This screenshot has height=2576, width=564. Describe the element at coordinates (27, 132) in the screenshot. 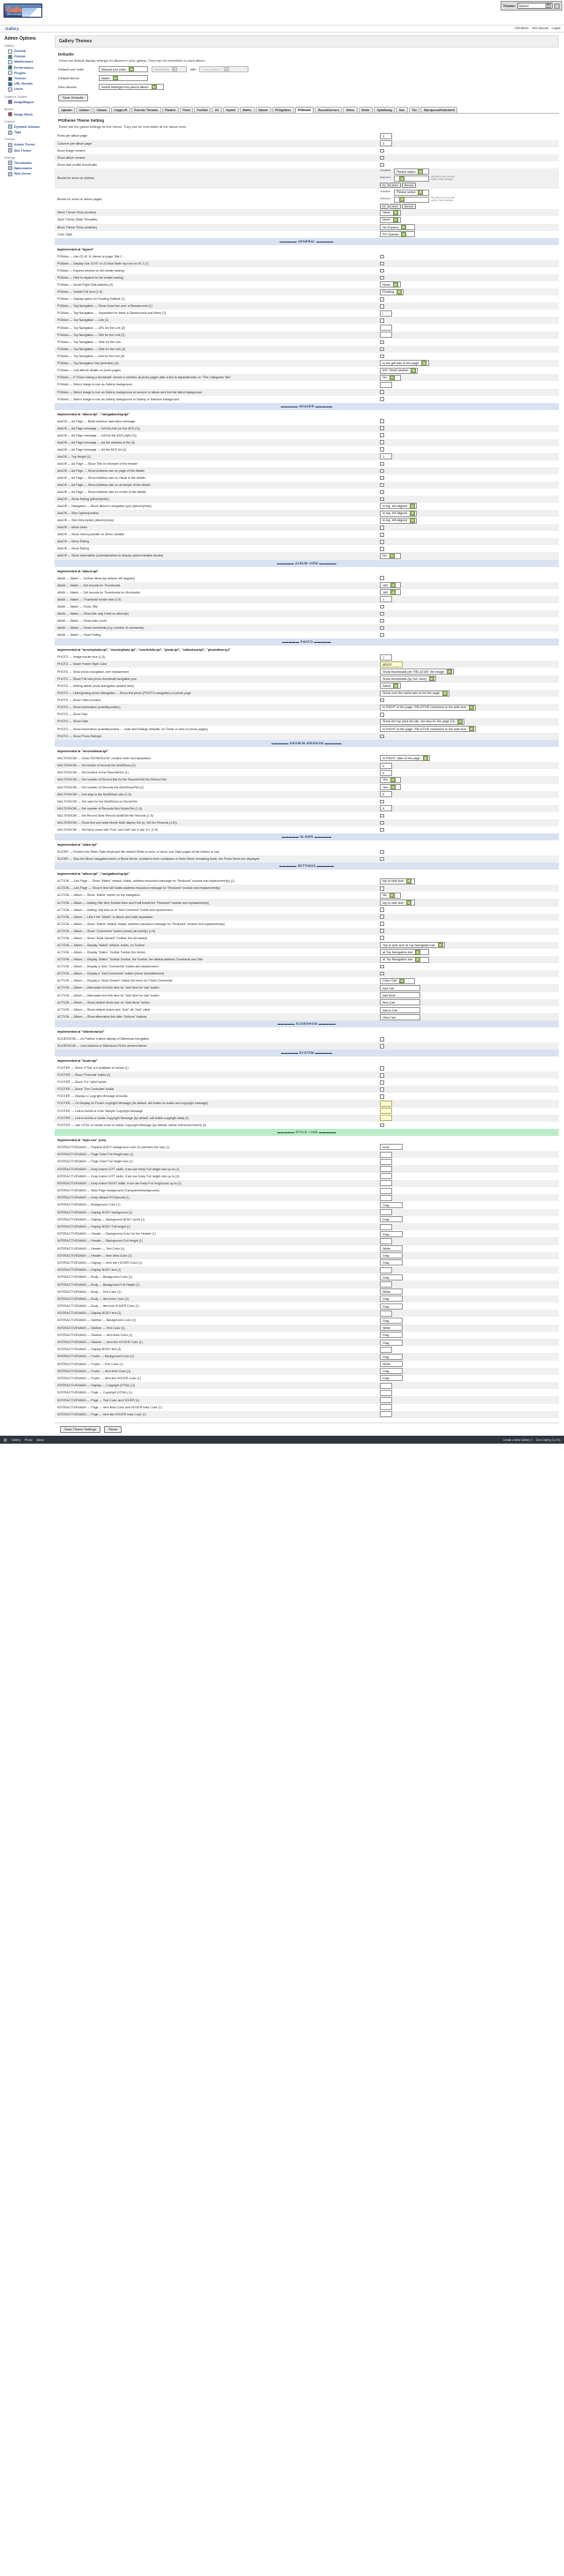

I see `sidebar-item-tags: Tags` at that location.